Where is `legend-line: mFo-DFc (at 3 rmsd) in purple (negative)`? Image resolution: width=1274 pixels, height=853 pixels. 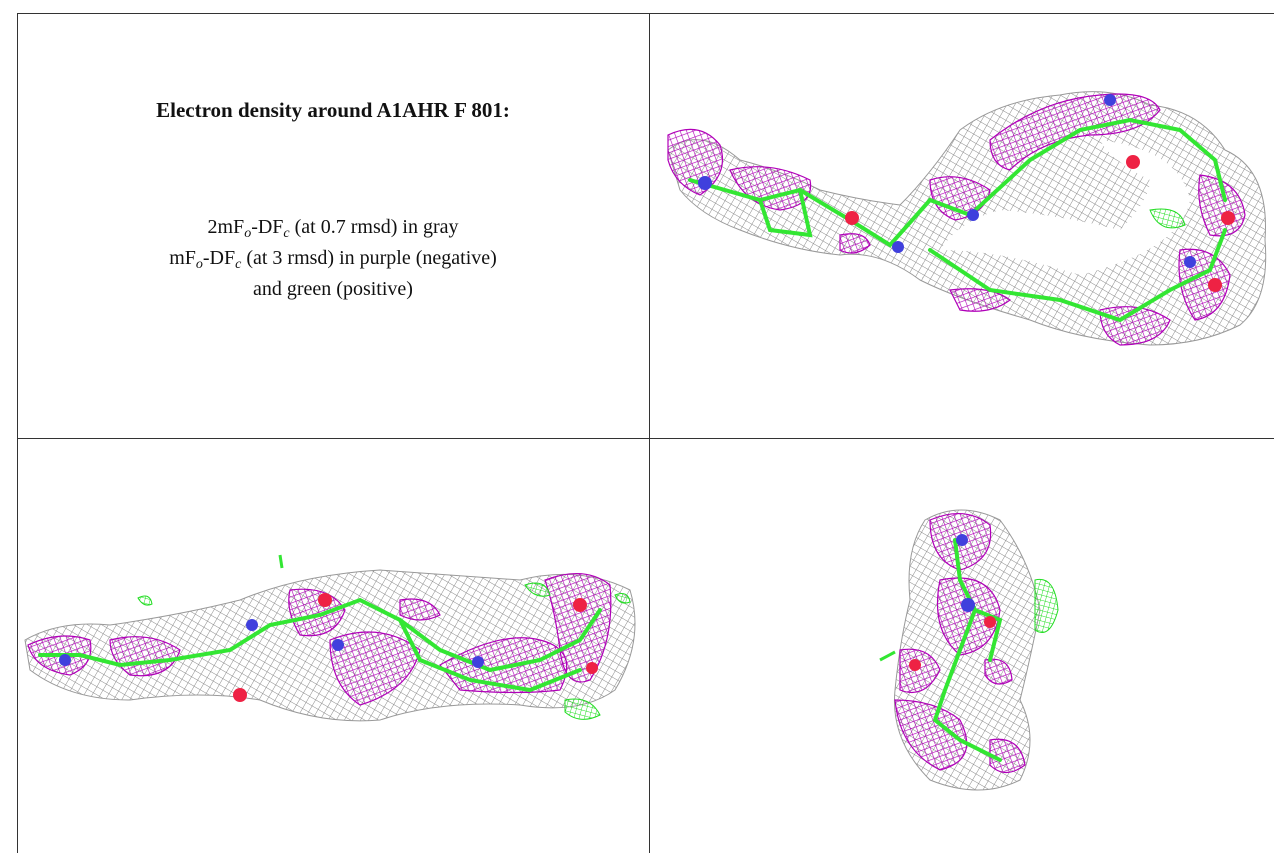
legend-line: mFo-DFc (at 3 rmsd) in purple (negative) is located at coordinates (333, 258).